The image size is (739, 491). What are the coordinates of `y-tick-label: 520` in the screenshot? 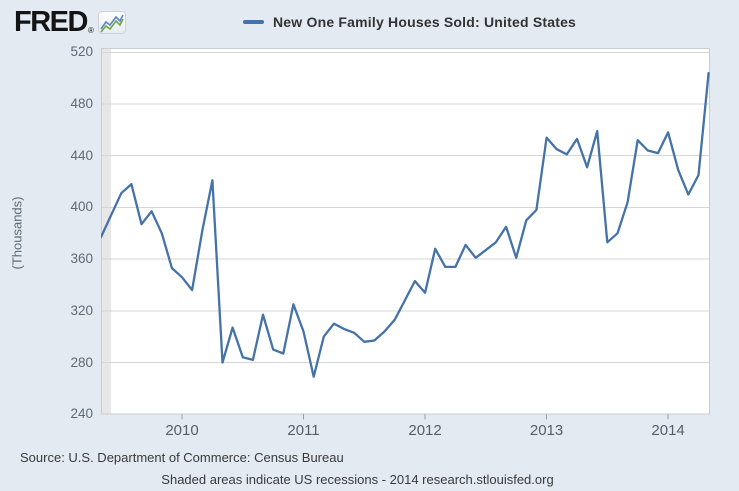 It's located at (81, 52).